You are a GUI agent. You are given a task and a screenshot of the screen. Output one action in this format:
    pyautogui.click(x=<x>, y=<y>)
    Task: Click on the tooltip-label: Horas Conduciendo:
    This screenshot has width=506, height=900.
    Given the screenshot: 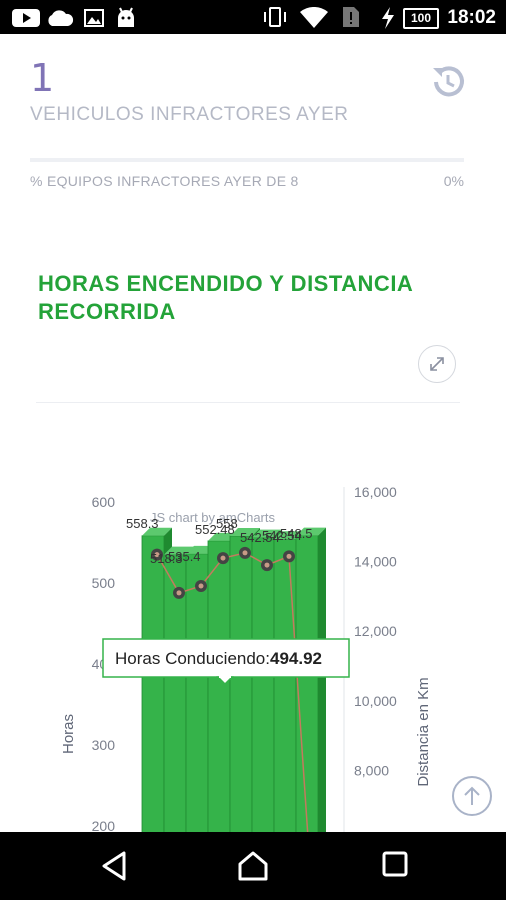 What is the action you would take?
    pyautogui.click(x=192, y=658)
    